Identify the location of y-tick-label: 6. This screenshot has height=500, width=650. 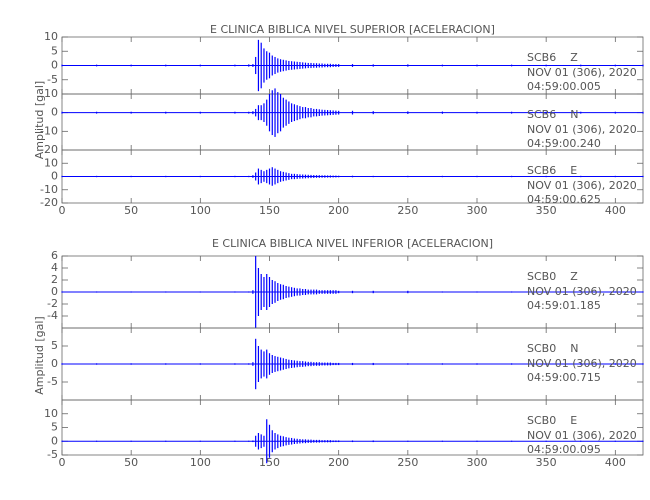
(54, 255).